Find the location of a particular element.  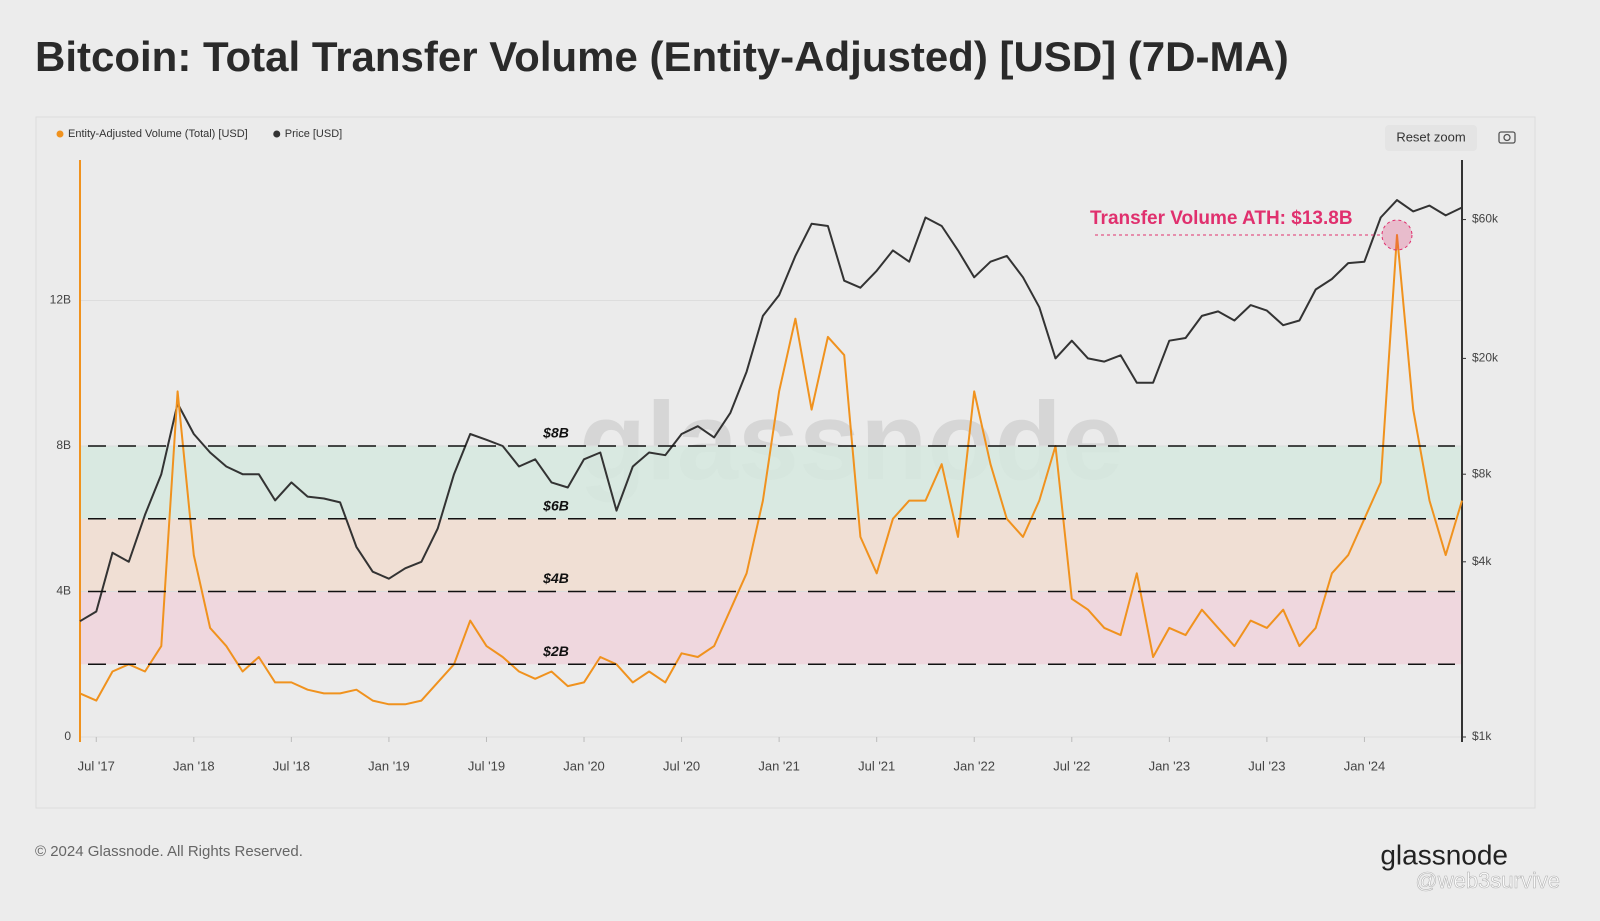

y2-tick-label: $1k is located at coordinates (1482, 736).